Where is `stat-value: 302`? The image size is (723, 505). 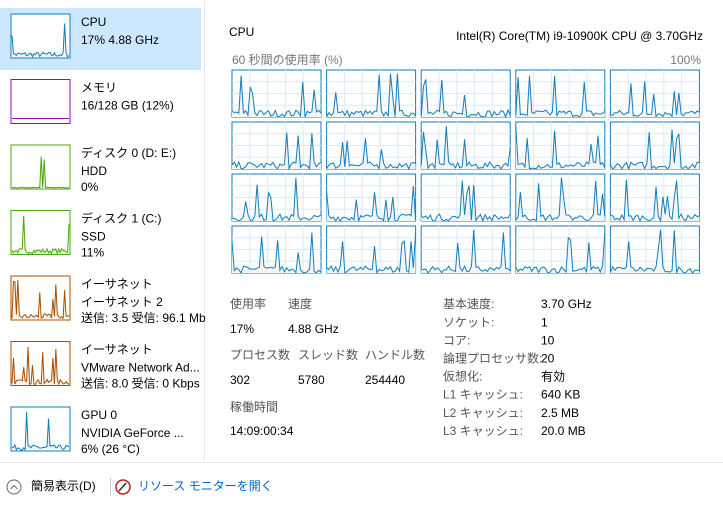
stat-value: 302 is located at coordinates (240, 380).